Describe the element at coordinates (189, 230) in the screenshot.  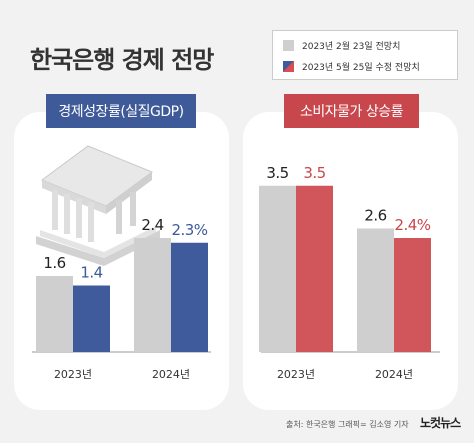
I see `gdp-value-label-1-1: 2.3%` at that location.